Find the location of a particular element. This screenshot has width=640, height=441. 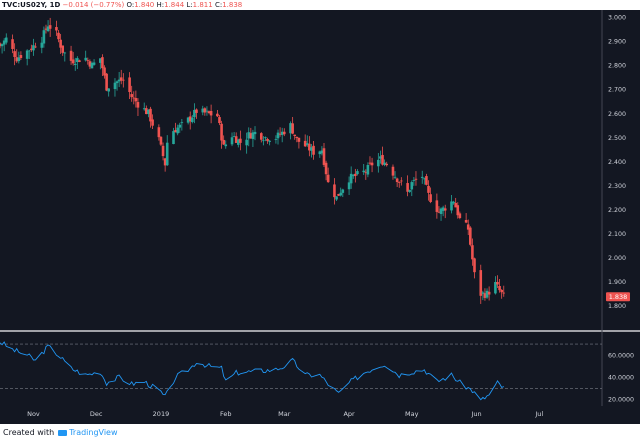

rsi-indicator: 20.0000 40.0000 60.0000 is located at coordinates (317, 372).